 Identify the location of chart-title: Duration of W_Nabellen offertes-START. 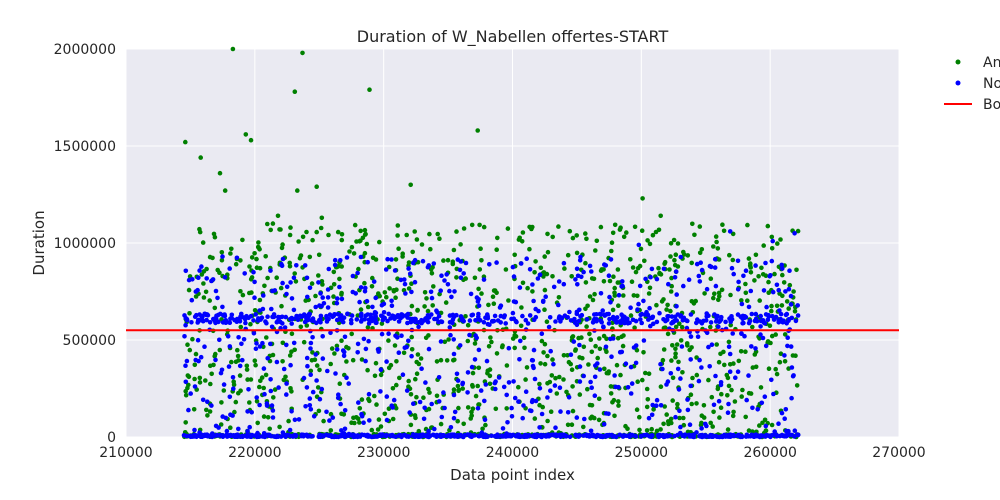
(513, 37).